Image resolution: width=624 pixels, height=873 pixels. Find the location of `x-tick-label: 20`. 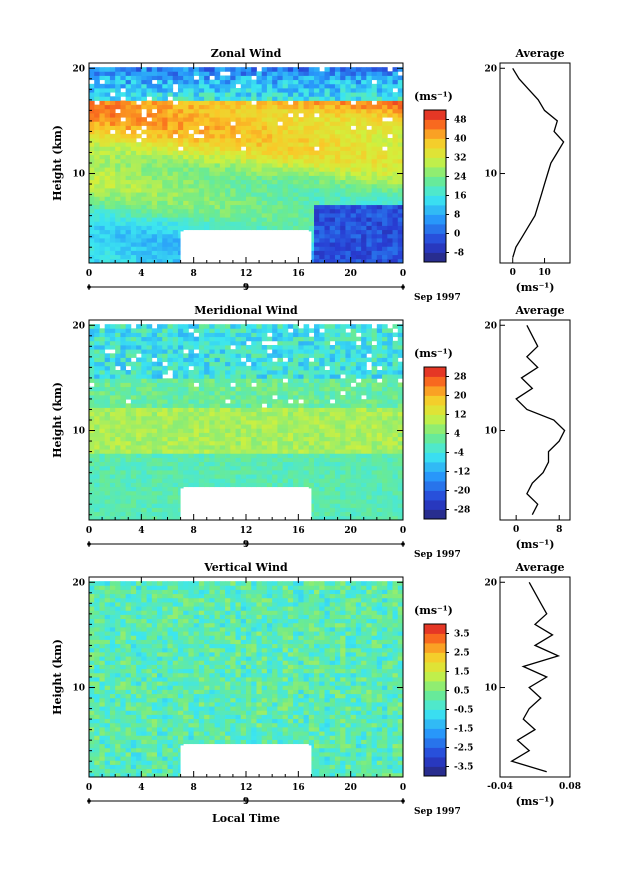

x-tick-label: 20 is located at coordinates (350, 274).